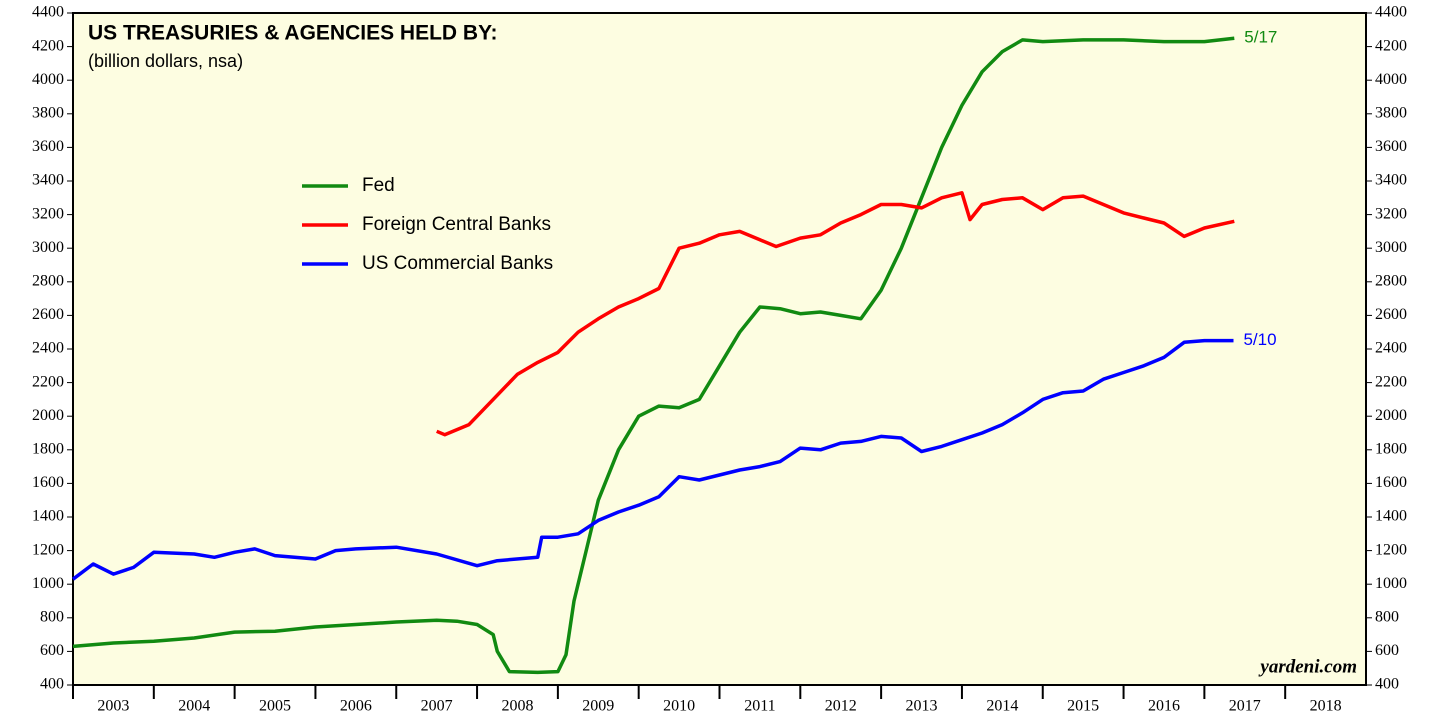 The width and height of the screenshot is (1450, 717). What do you see at coordinates (598, 706) in the screenshot?
I see `x-tick-label: 2009` at bounding box center [598, 706].